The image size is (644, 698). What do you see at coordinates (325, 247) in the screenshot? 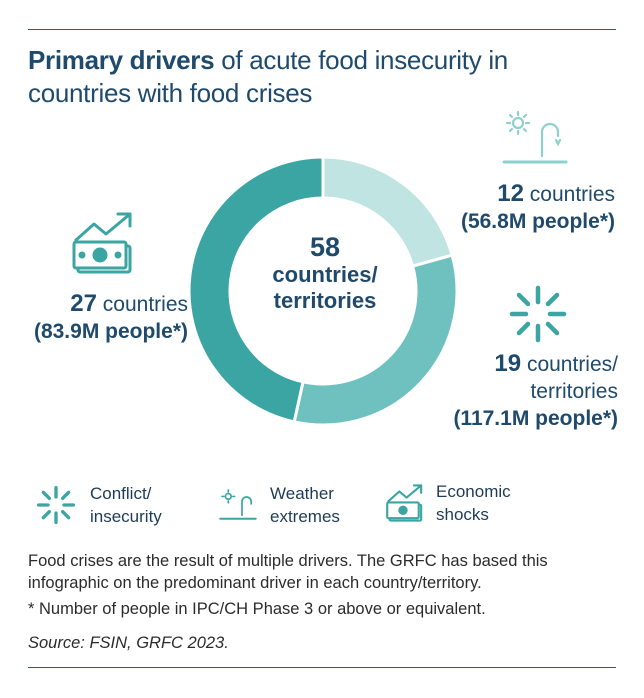
I see `center-total: 58` at bounding box center [325, 247].